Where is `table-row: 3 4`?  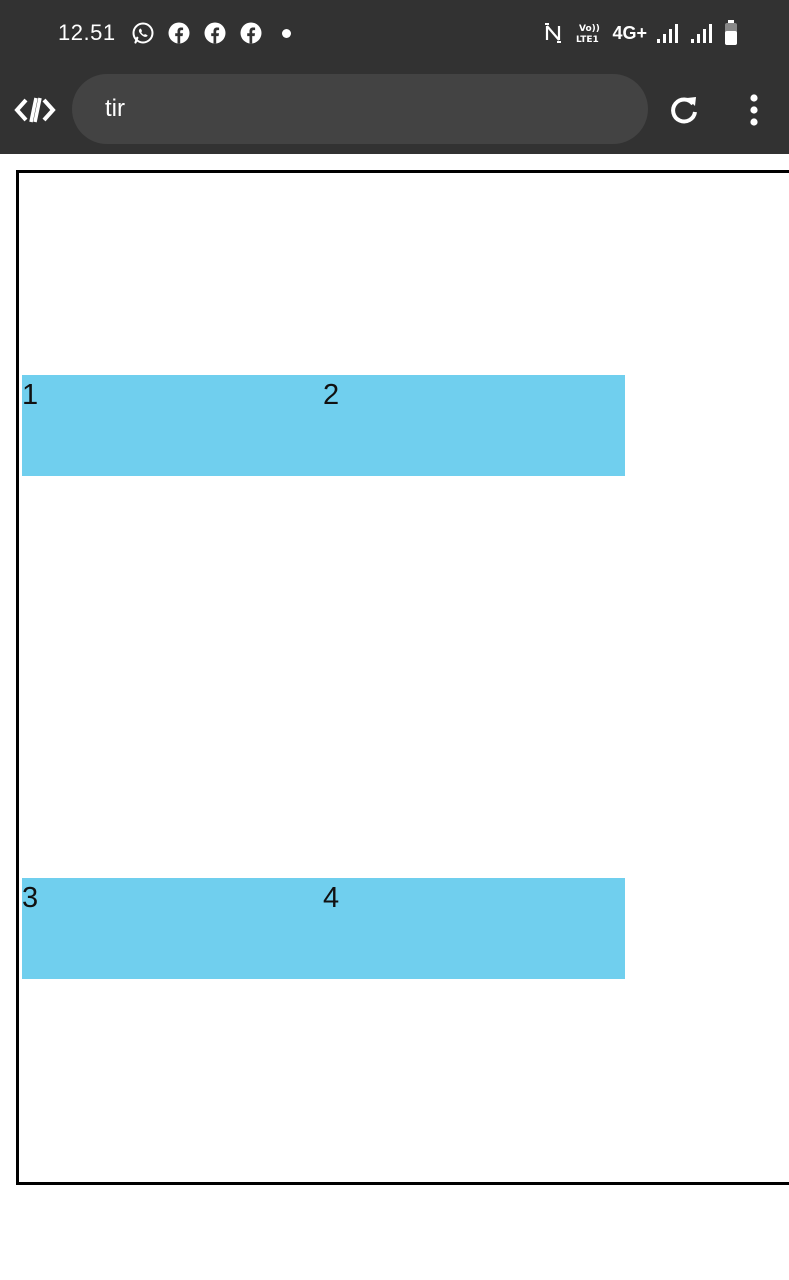 table-row: 3 4 is located at coordinates (323, 928).